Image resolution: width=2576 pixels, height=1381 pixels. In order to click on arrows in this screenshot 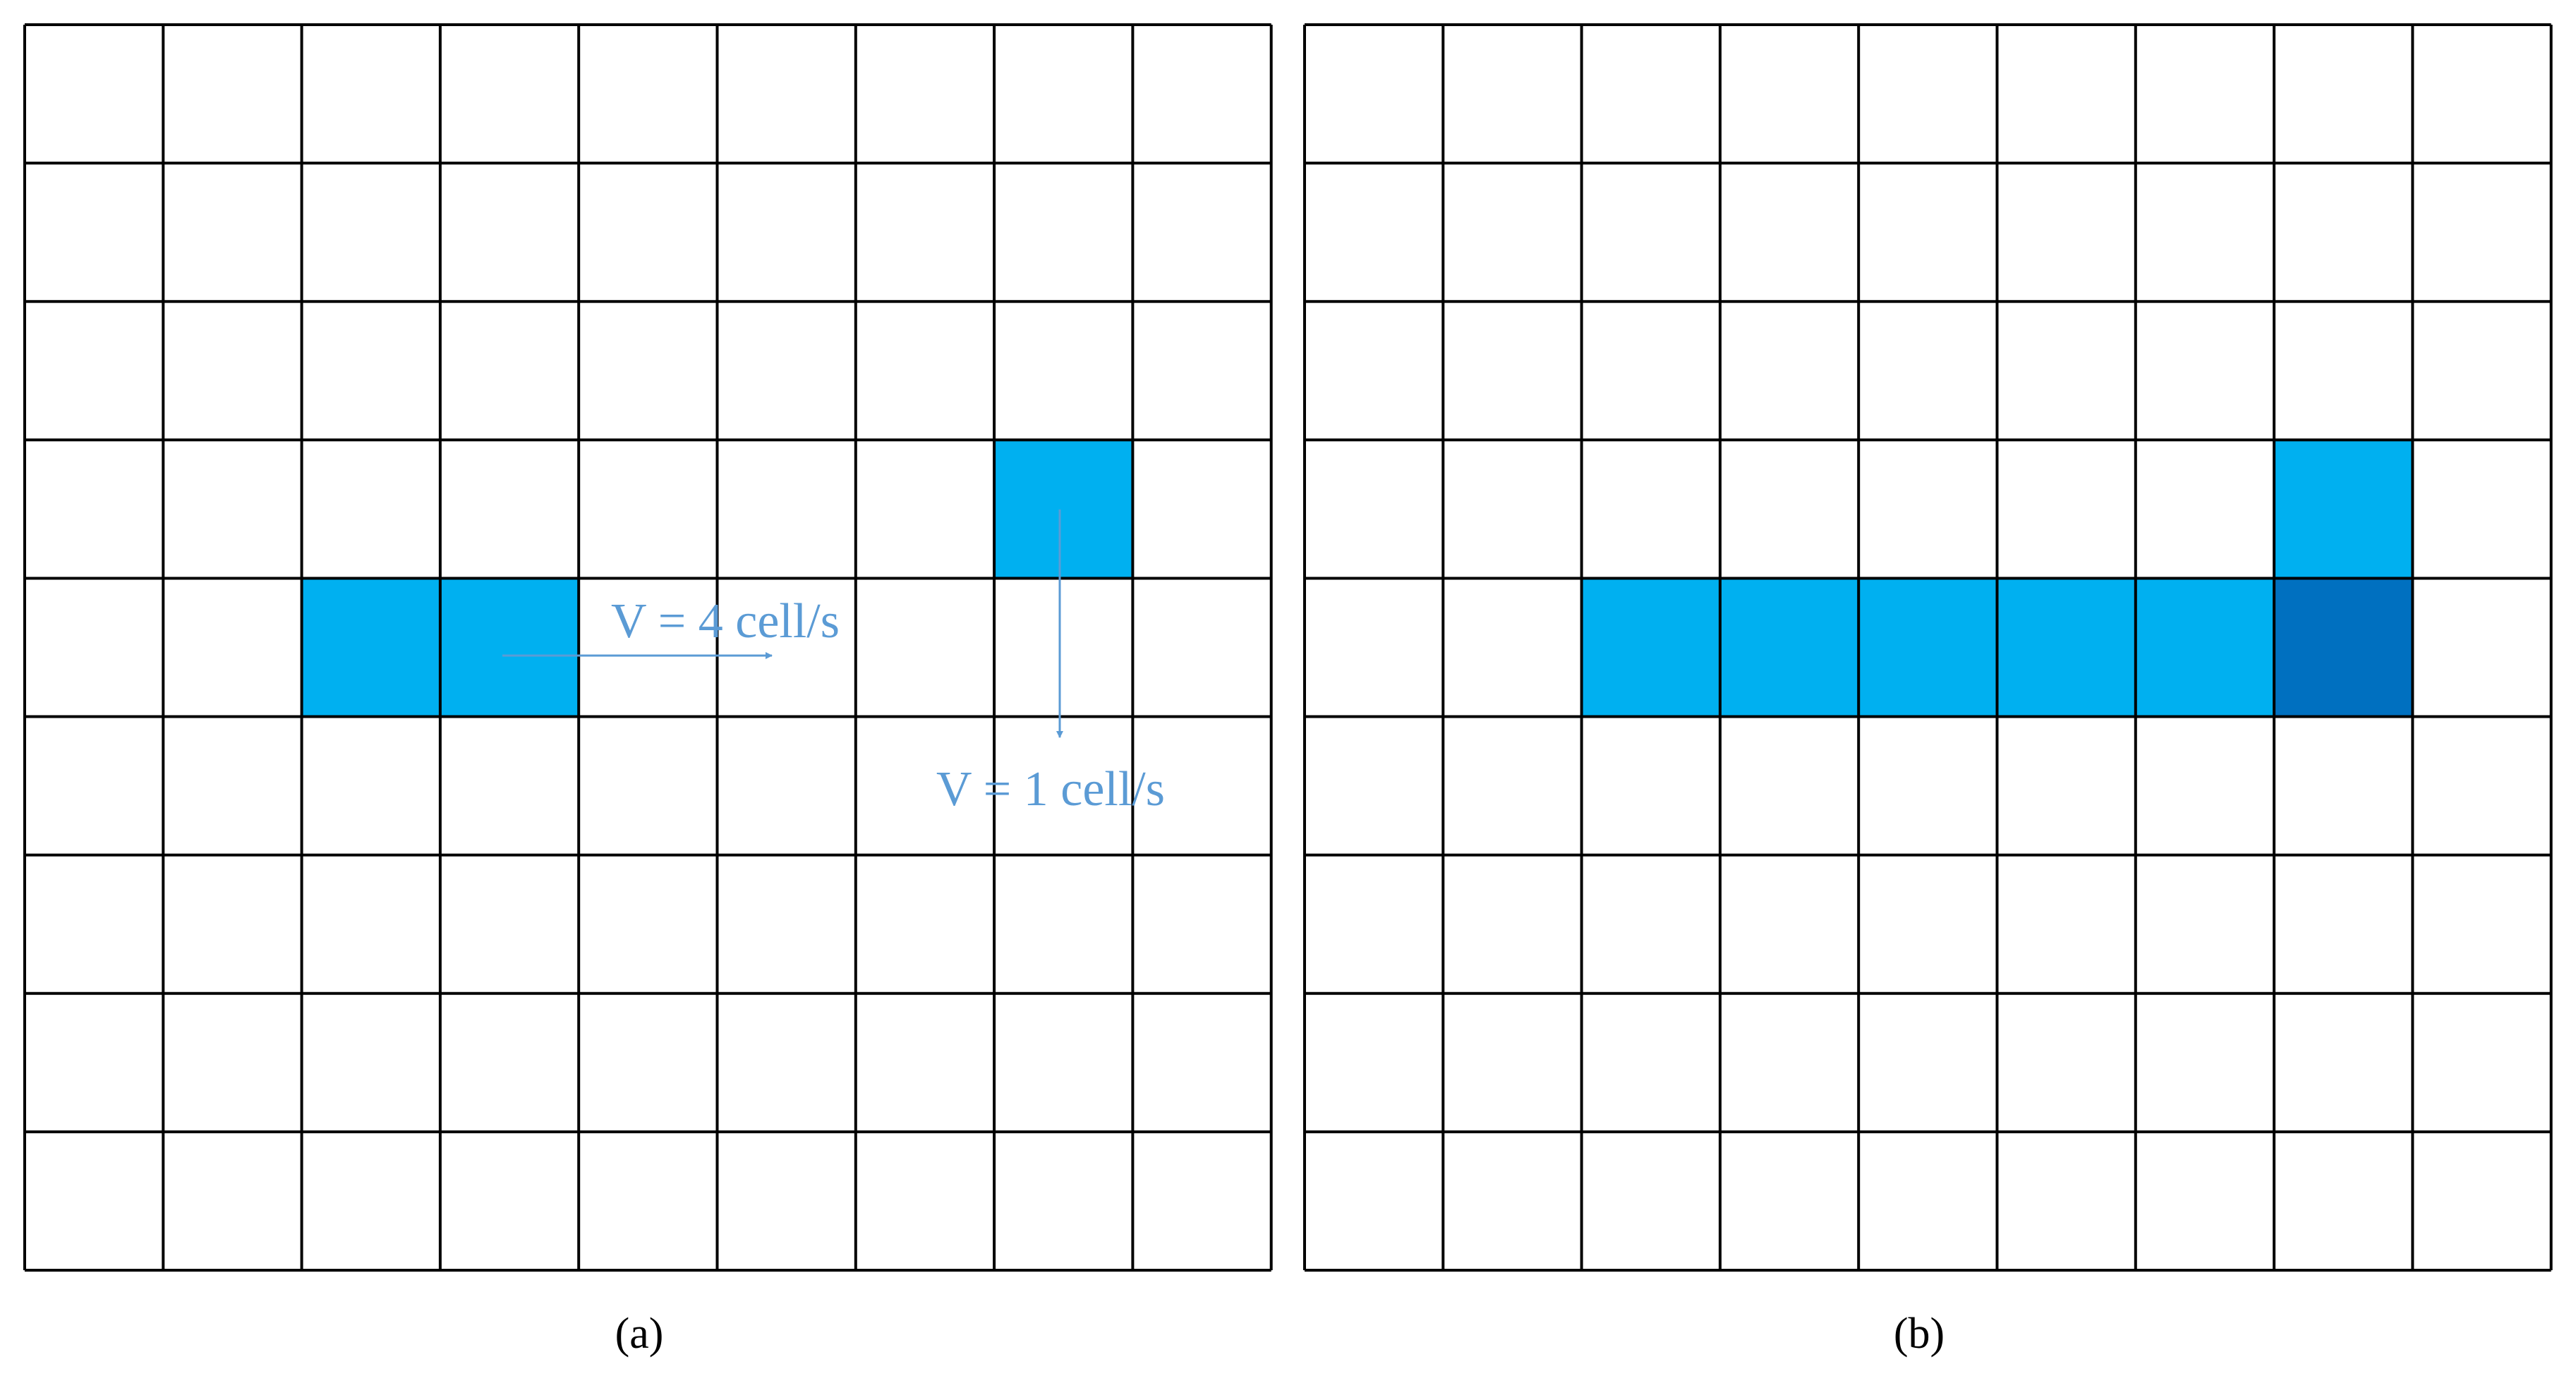, I will do `click(783, 623)`.